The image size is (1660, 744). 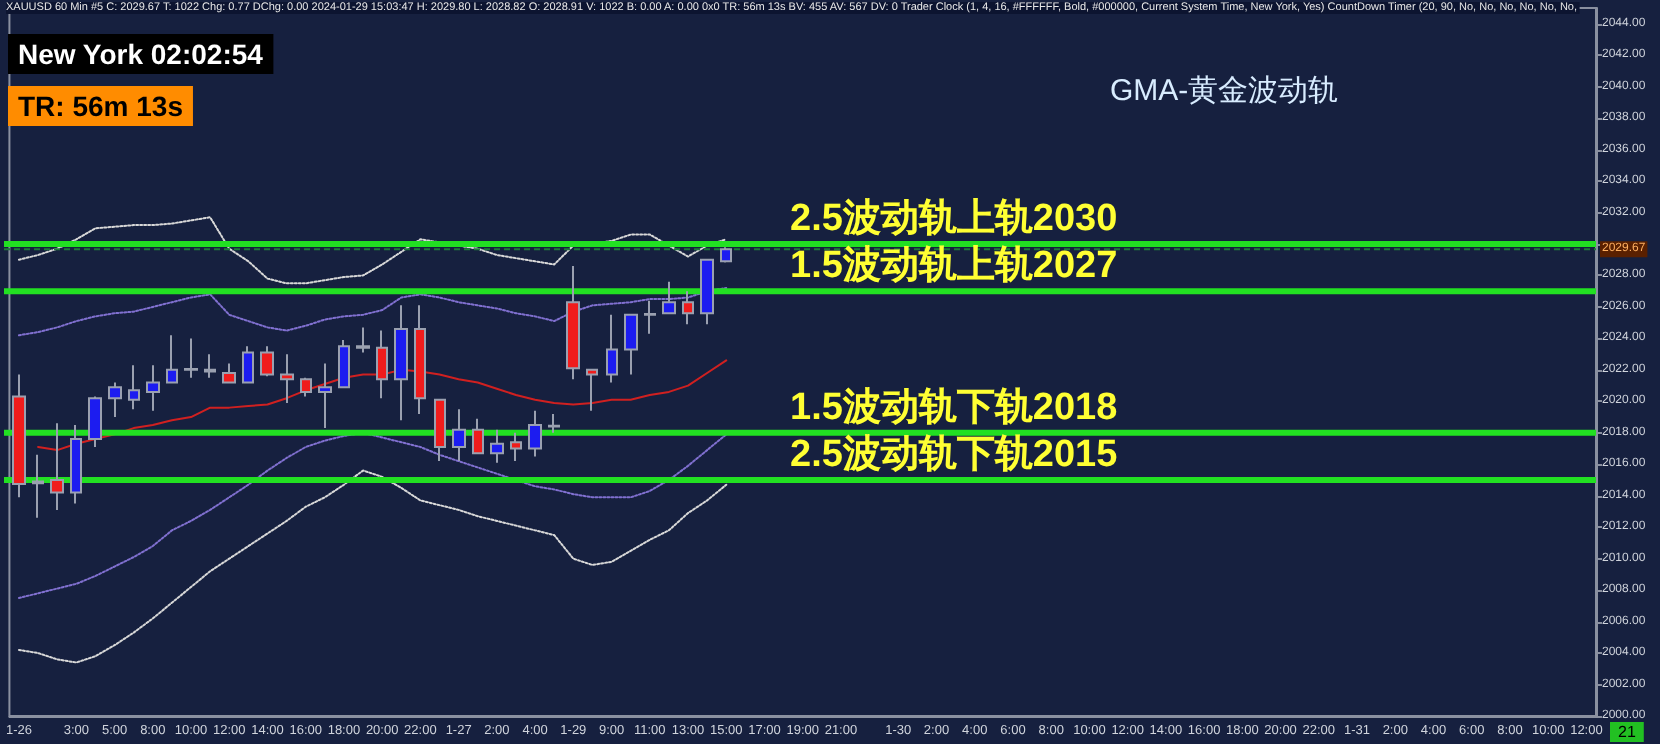 I want to click on ref-line-label: 2.5波动轨下轨2015, so click(x=954, y=454).